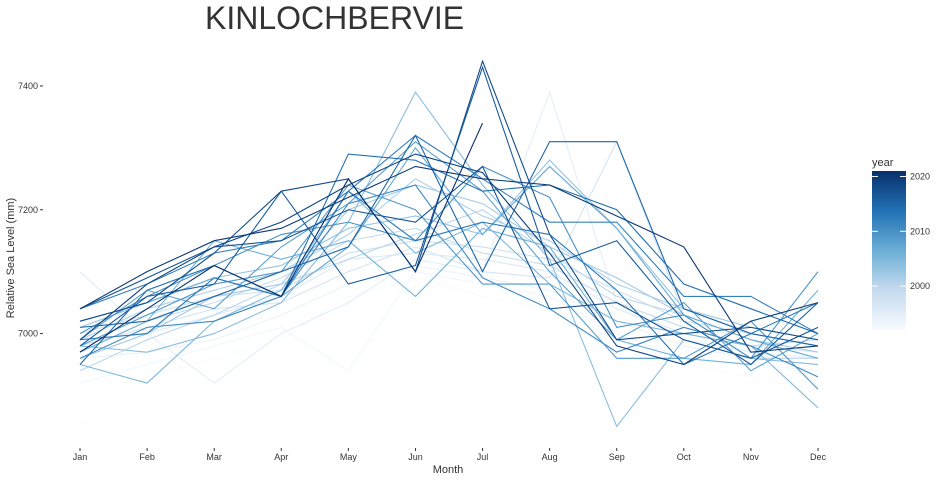 This screenshot has height=480, width=940. Describe the element at coordinates (214, 457) in the screenshot. I see `x-tick-label: Mar` at that location.